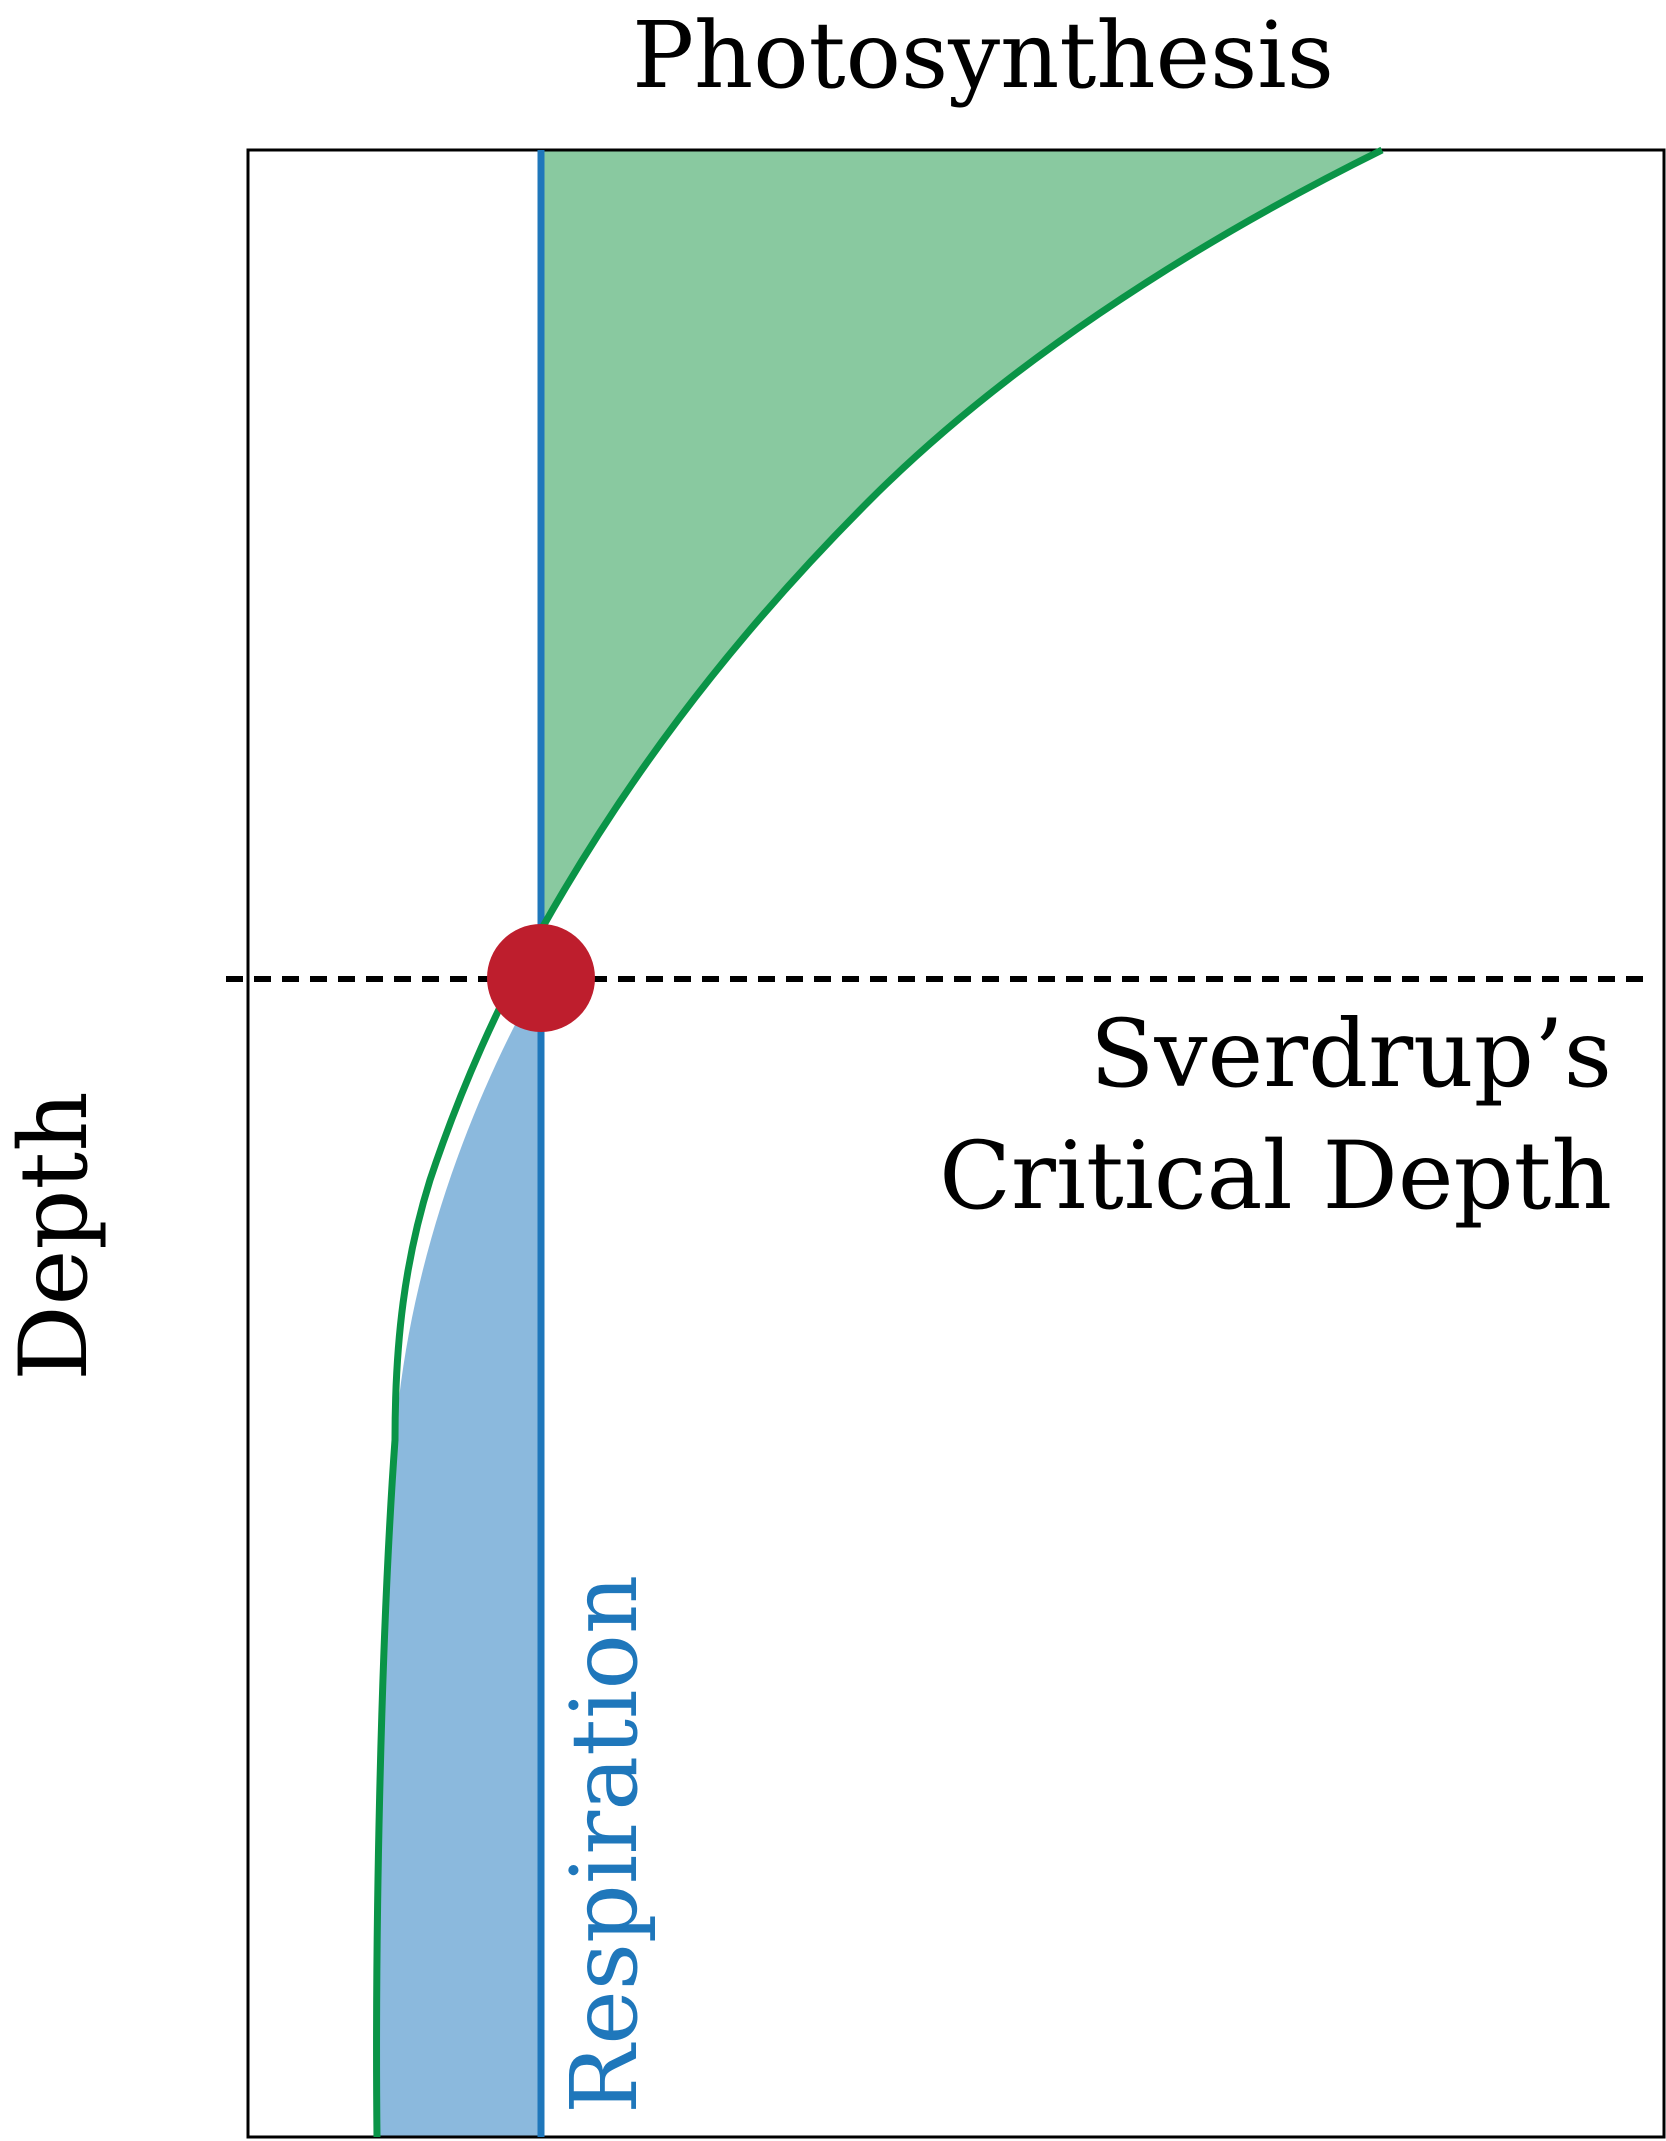  I want to click on respiration-deficit-area, so click(458, 1558).